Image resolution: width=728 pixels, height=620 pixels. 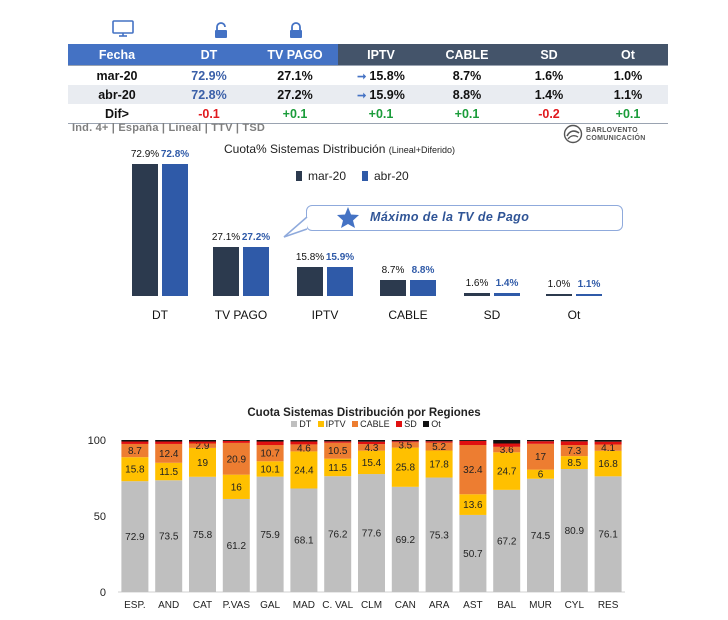 I want to click on table-row: mar-20 72.9% 27.1% ➞ 15.8% 8.7% 1.6% 1.0%, so click(x=368, y=75).